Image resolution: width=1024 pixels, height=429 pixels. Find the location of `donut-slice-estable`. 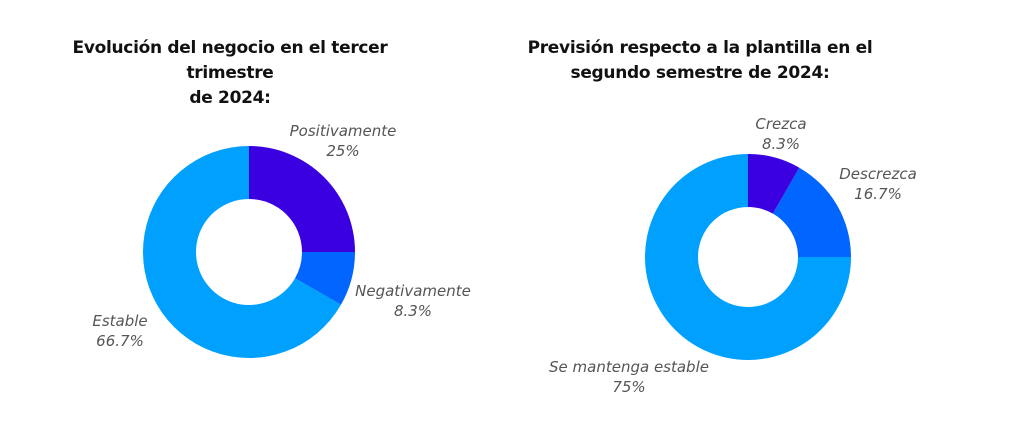

donut-slice-estable is located at coordinates (241, 252).